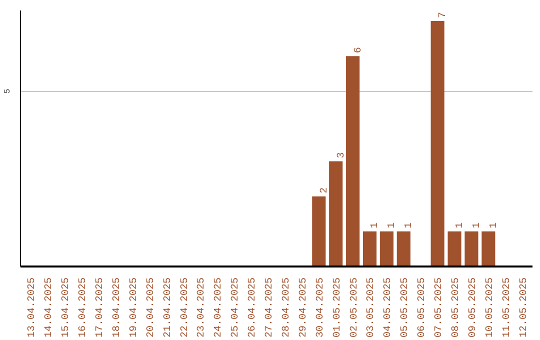 Image resolution: width=540 pixels, height=340 pixels. I want to click on x-tick-label: 06.05.2025, so click(422, 307).